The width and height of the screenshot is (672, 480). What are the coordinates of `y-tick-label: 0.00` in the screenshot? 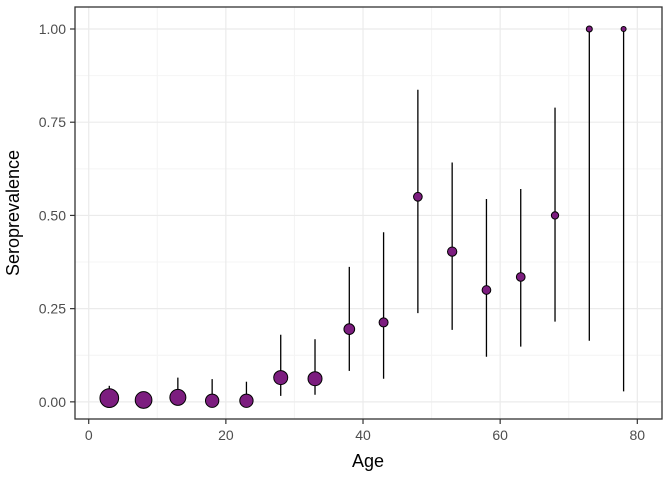 It's located at (52, 402).